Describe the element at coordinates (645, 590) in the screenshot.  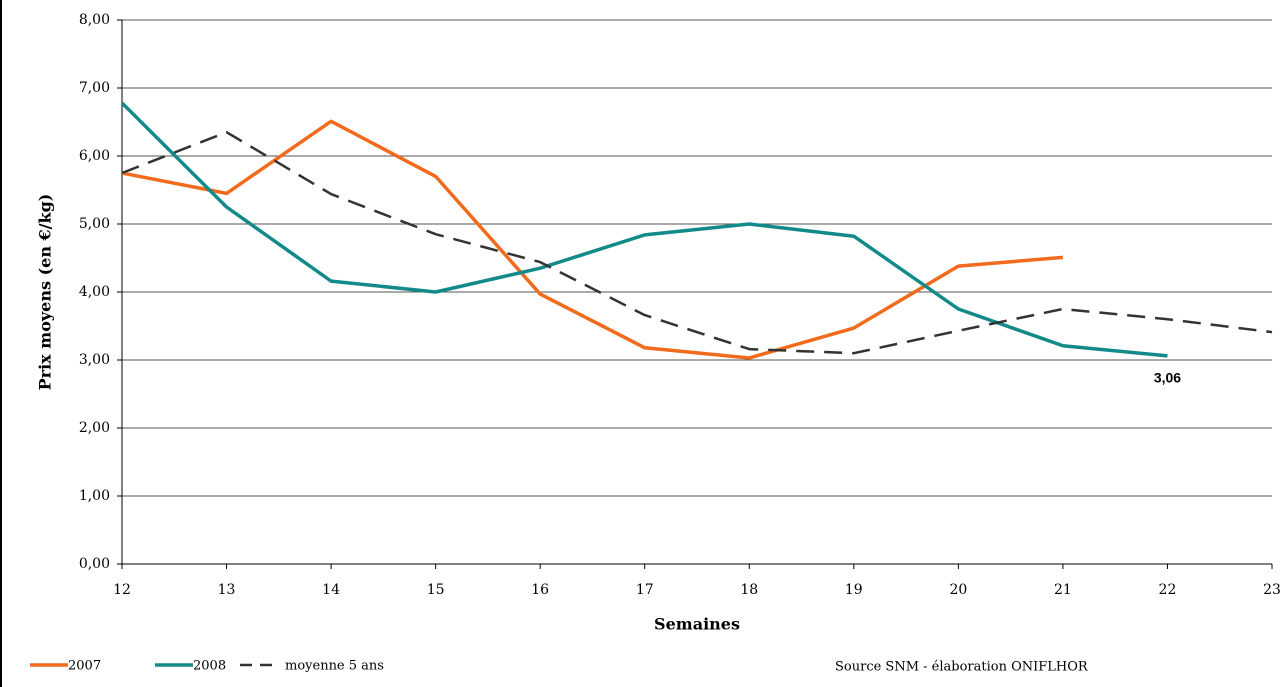
I see `x-tick-label: 17` at that location.